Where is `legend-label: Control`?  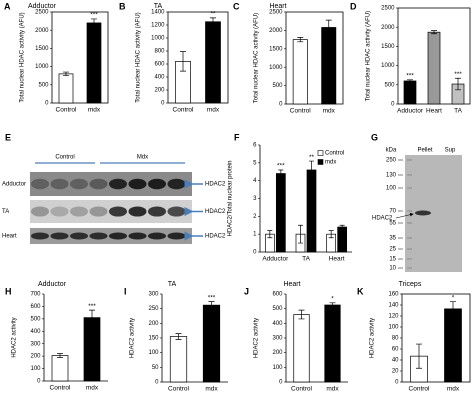
legend-label: Control is located at coordinates (334, 154).